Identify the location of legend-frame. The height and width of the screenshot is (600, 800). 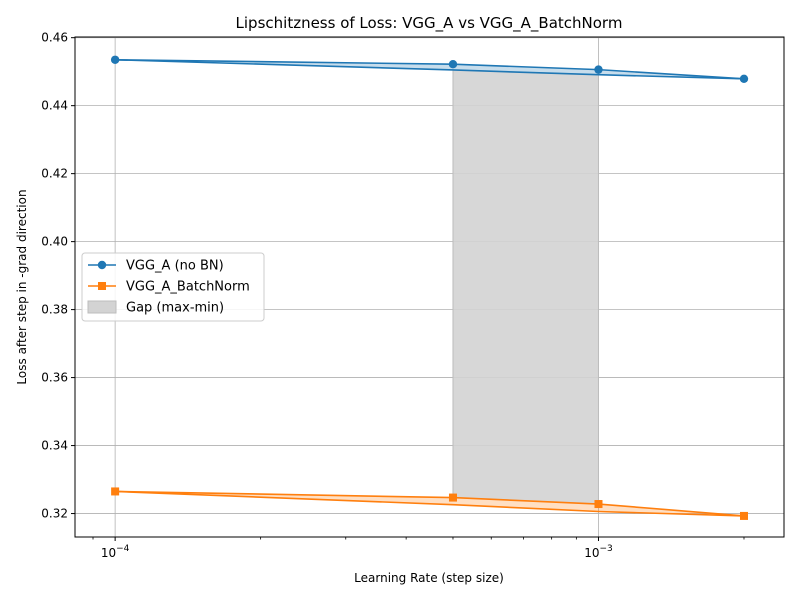
(173, 287).